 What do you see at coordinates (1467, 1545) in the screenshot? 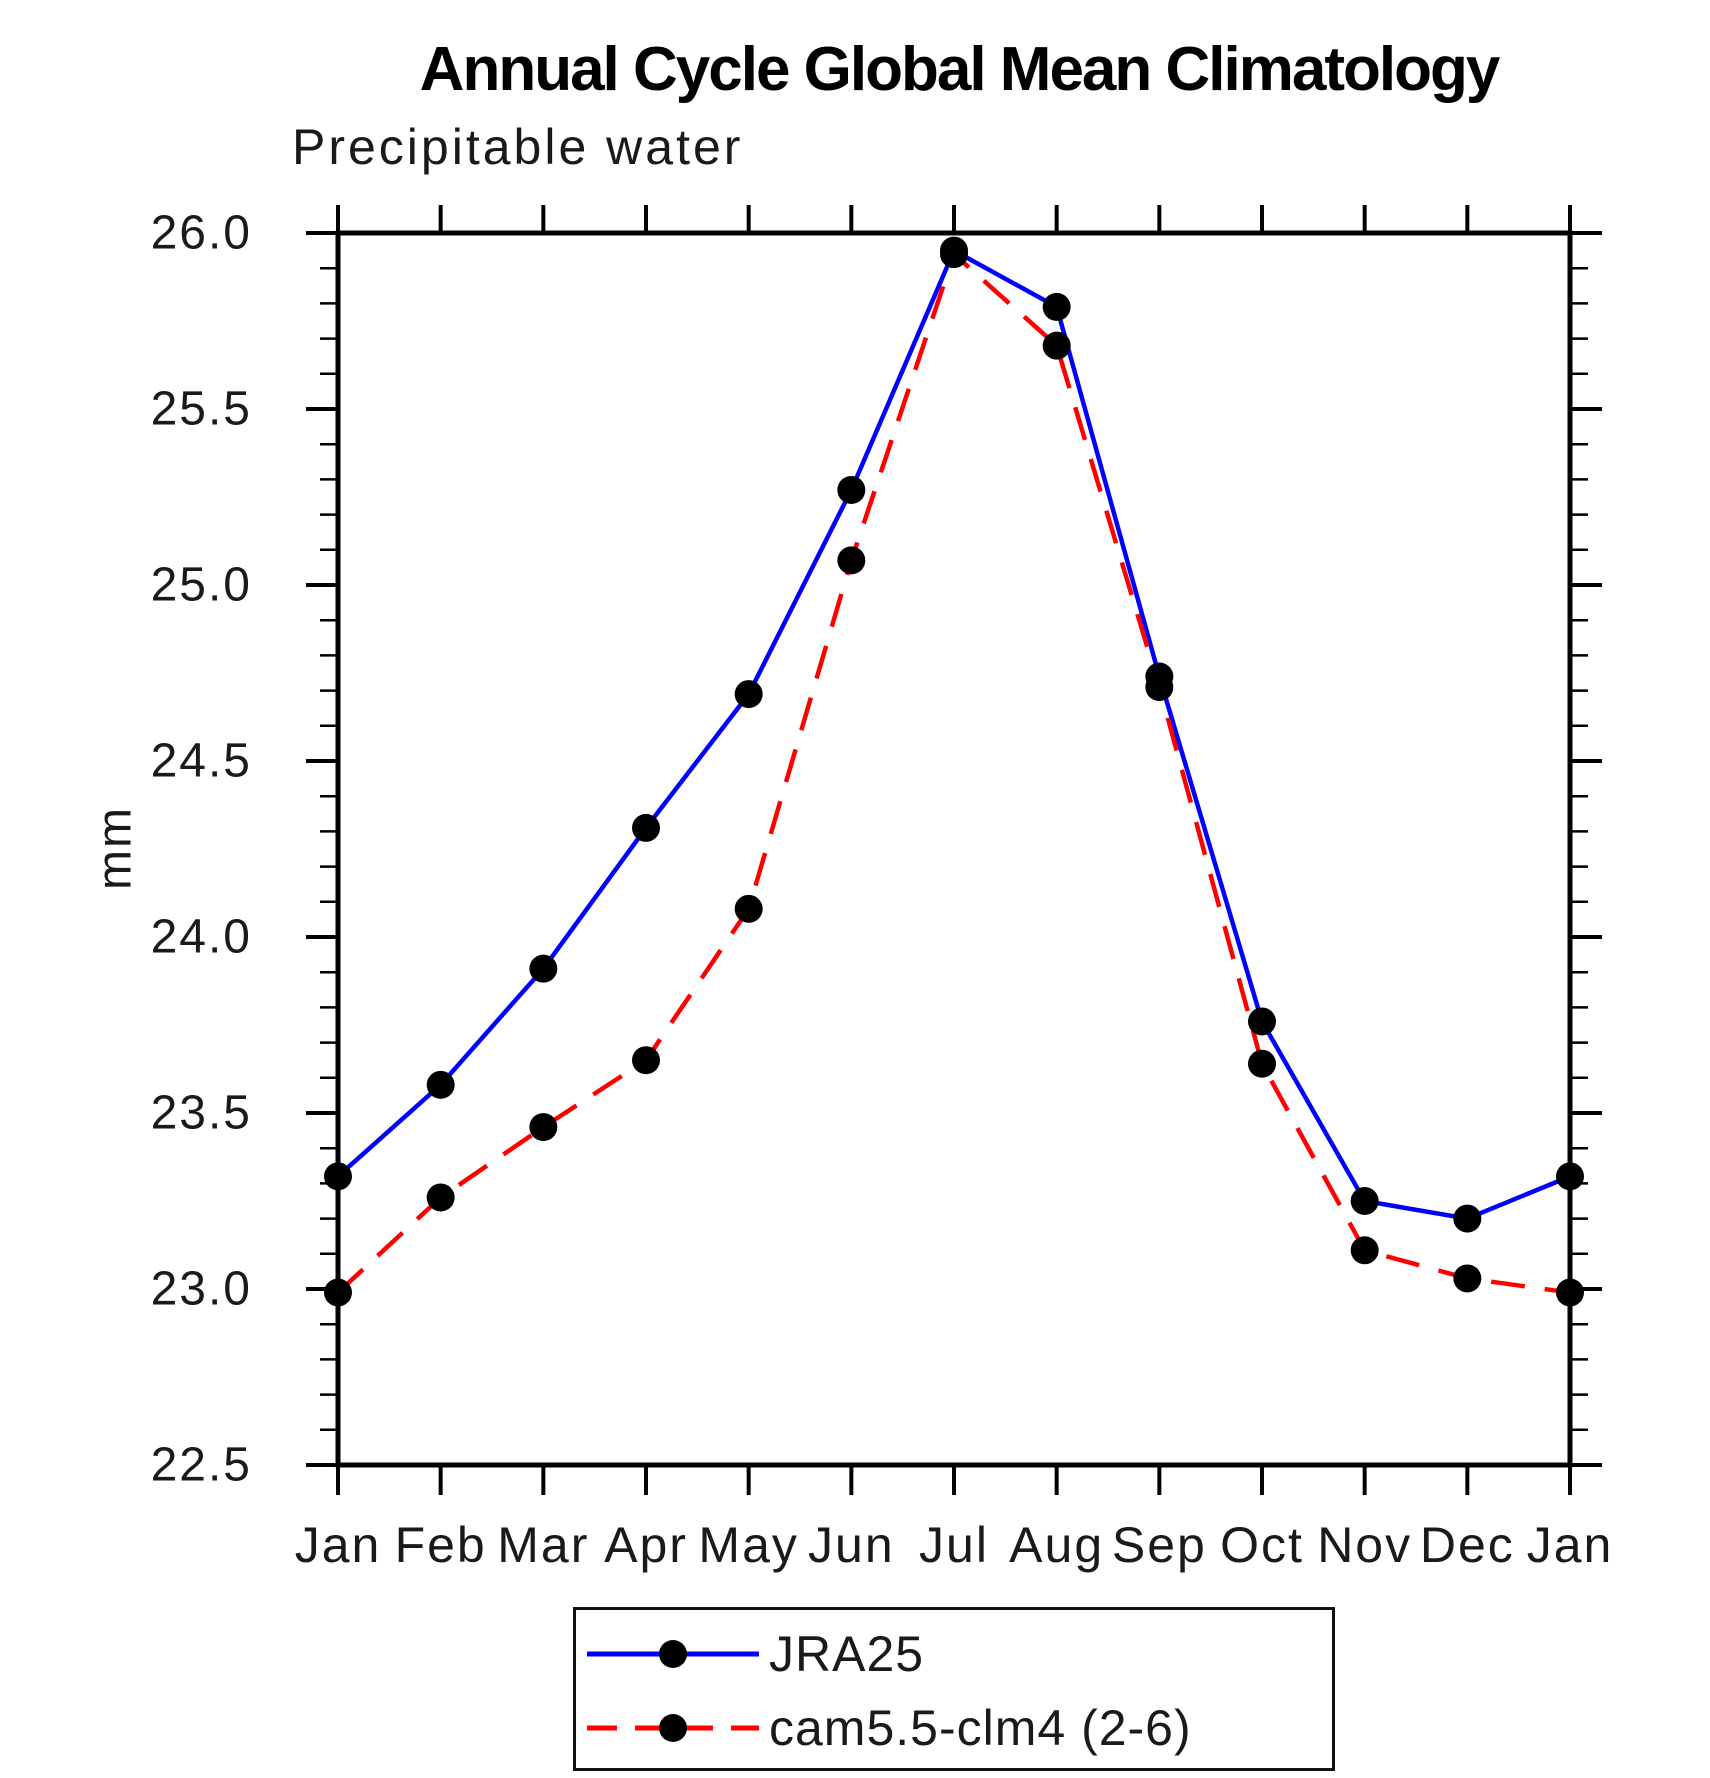
I see `x-tick-label: Dec` at bounding box center [1467, 1545].